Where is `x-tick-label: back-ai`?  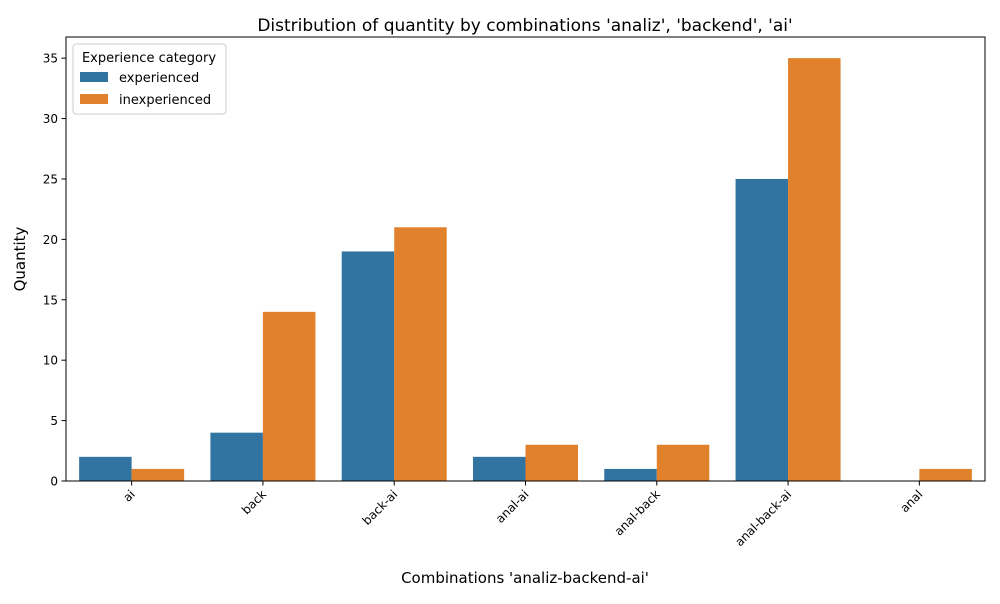 x-tick-label: back-ai is located at coordinates (380, 507).